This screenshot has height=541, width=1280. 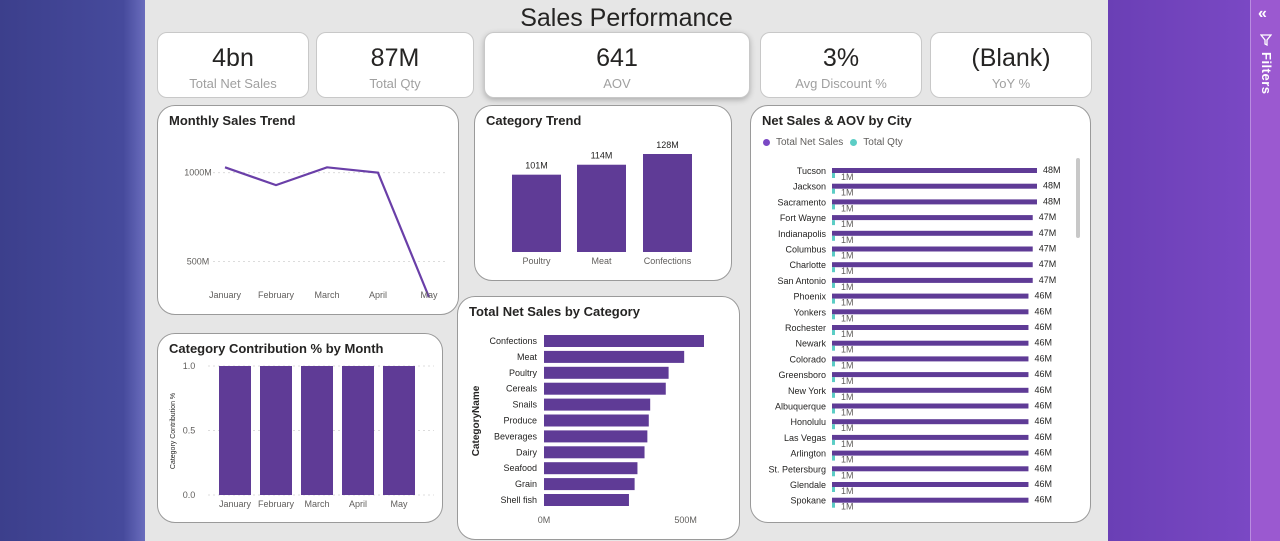 What do you see at coordinates (276, 348) in the screenshot?
I see `visual-title: Category Contribution % by Month` at bounding box center [276, 348].